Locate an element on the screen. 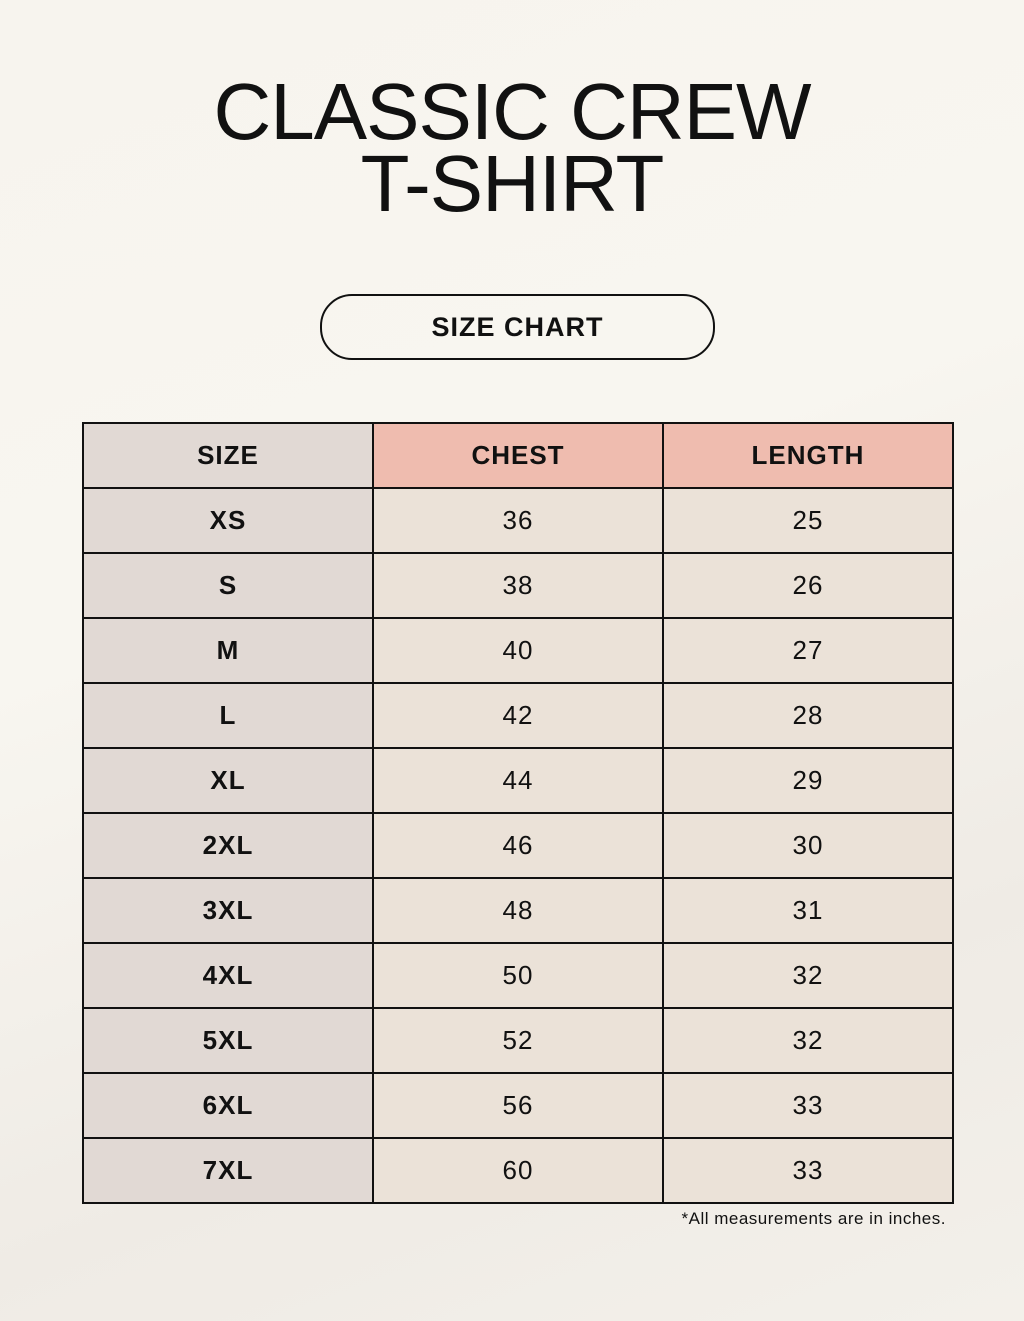 Image resolution: width=1024 pixels, height=1321 pixels. table-row: S 38 26 is located at coordinates (518, 585).